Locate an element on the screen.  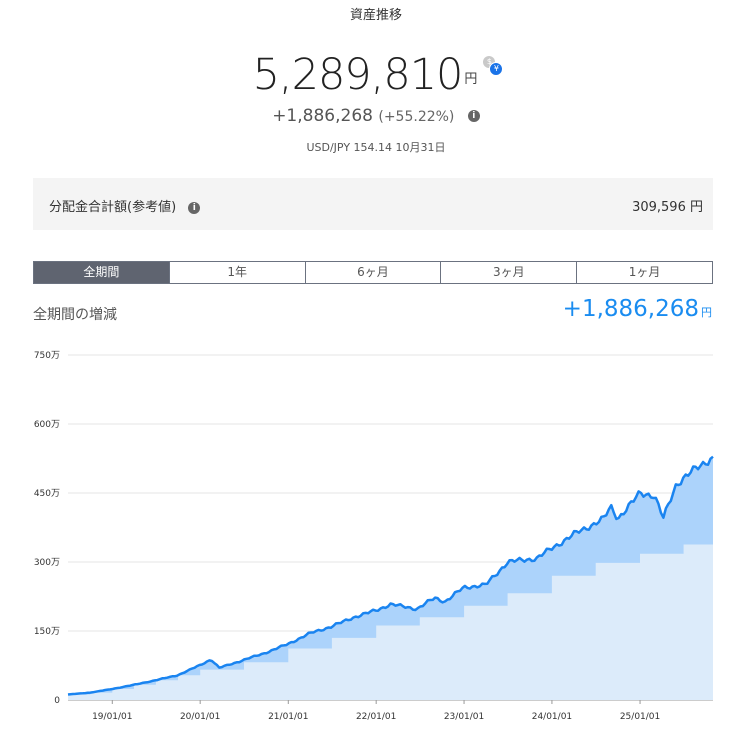
y-tick-label: 750万 is located at coordinates (47, 356).